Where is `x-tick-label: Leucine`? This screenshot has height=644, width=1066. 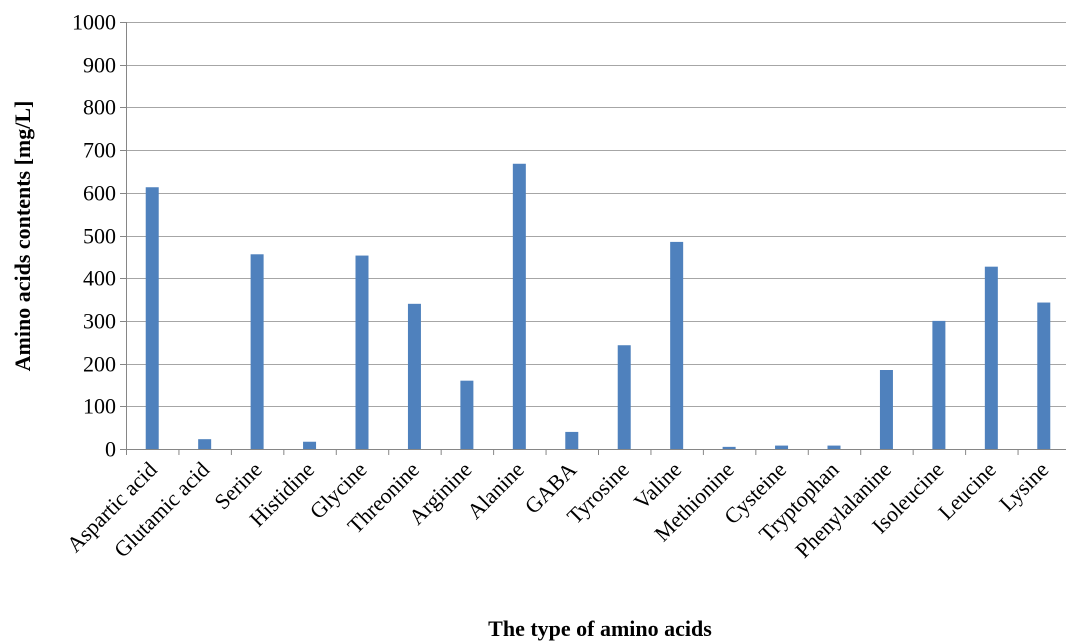 x-tick-label: Leucine is located at coordinates (967, 491).